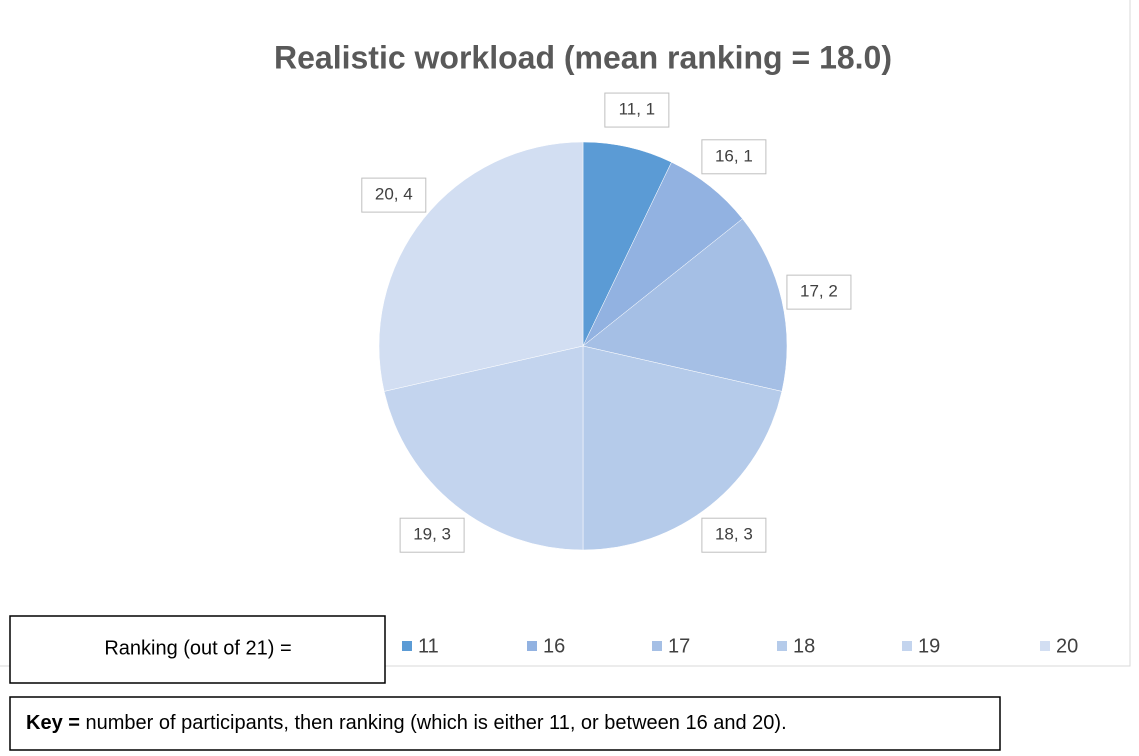  I want to click on legend-title-box, so click(197, 649).